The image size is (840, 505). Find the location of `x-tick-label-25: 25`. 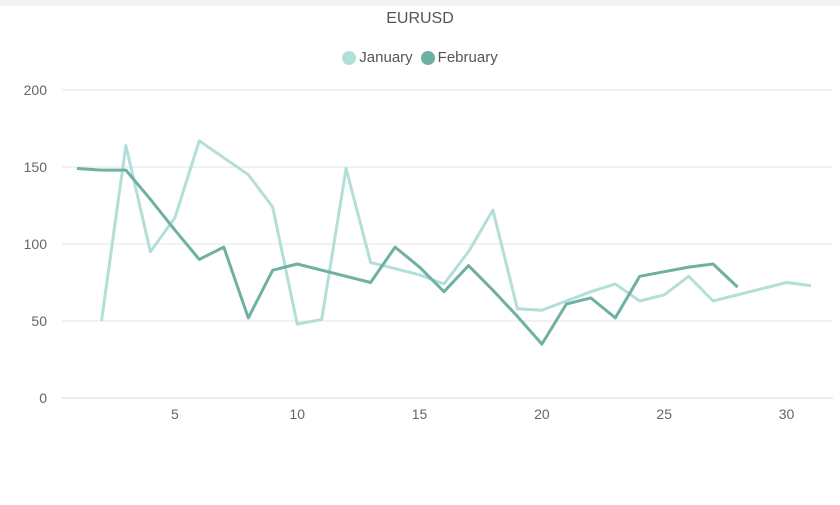

x-tick-label-25: 25 is located at coordinates (664, 414).